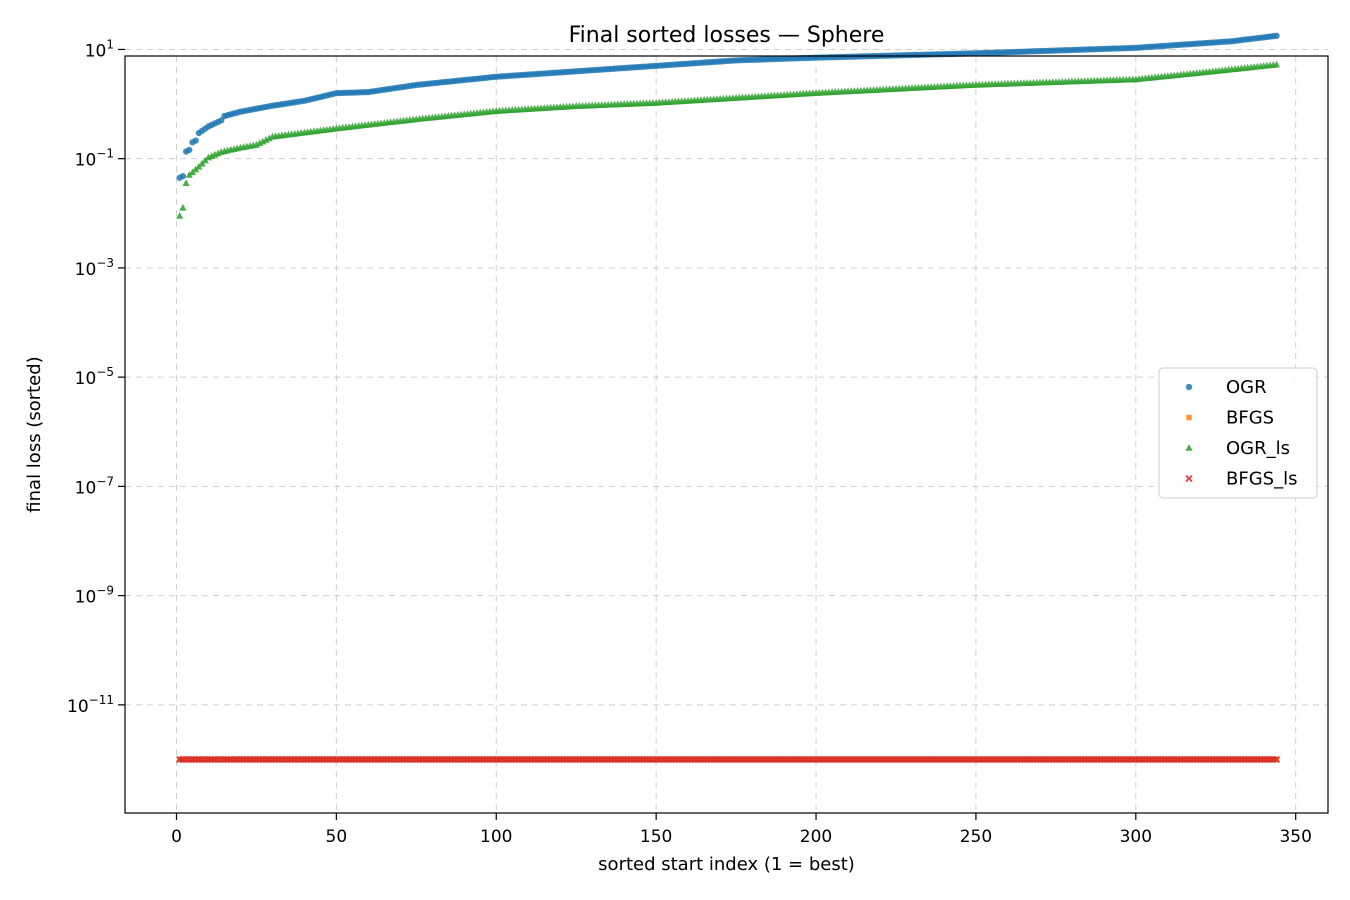  Describe the element at coordinates (496, 837) in the screenshot. I see `x-tick-label: 100` at that location.